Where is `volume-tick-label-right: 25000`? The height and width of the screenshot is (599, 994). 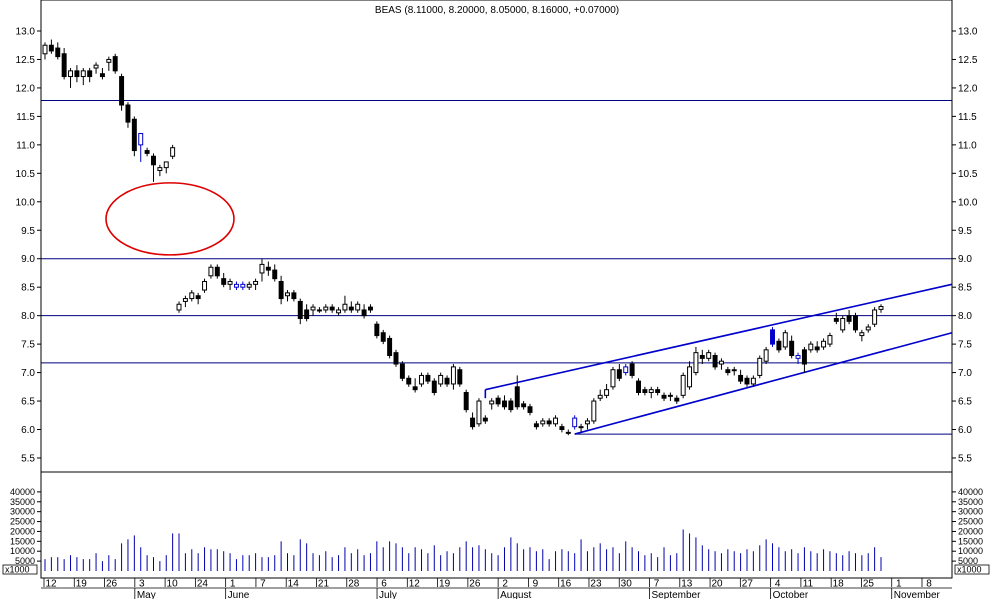
volume-tick-label-right: 25000 is located at coordinates (970, 522).